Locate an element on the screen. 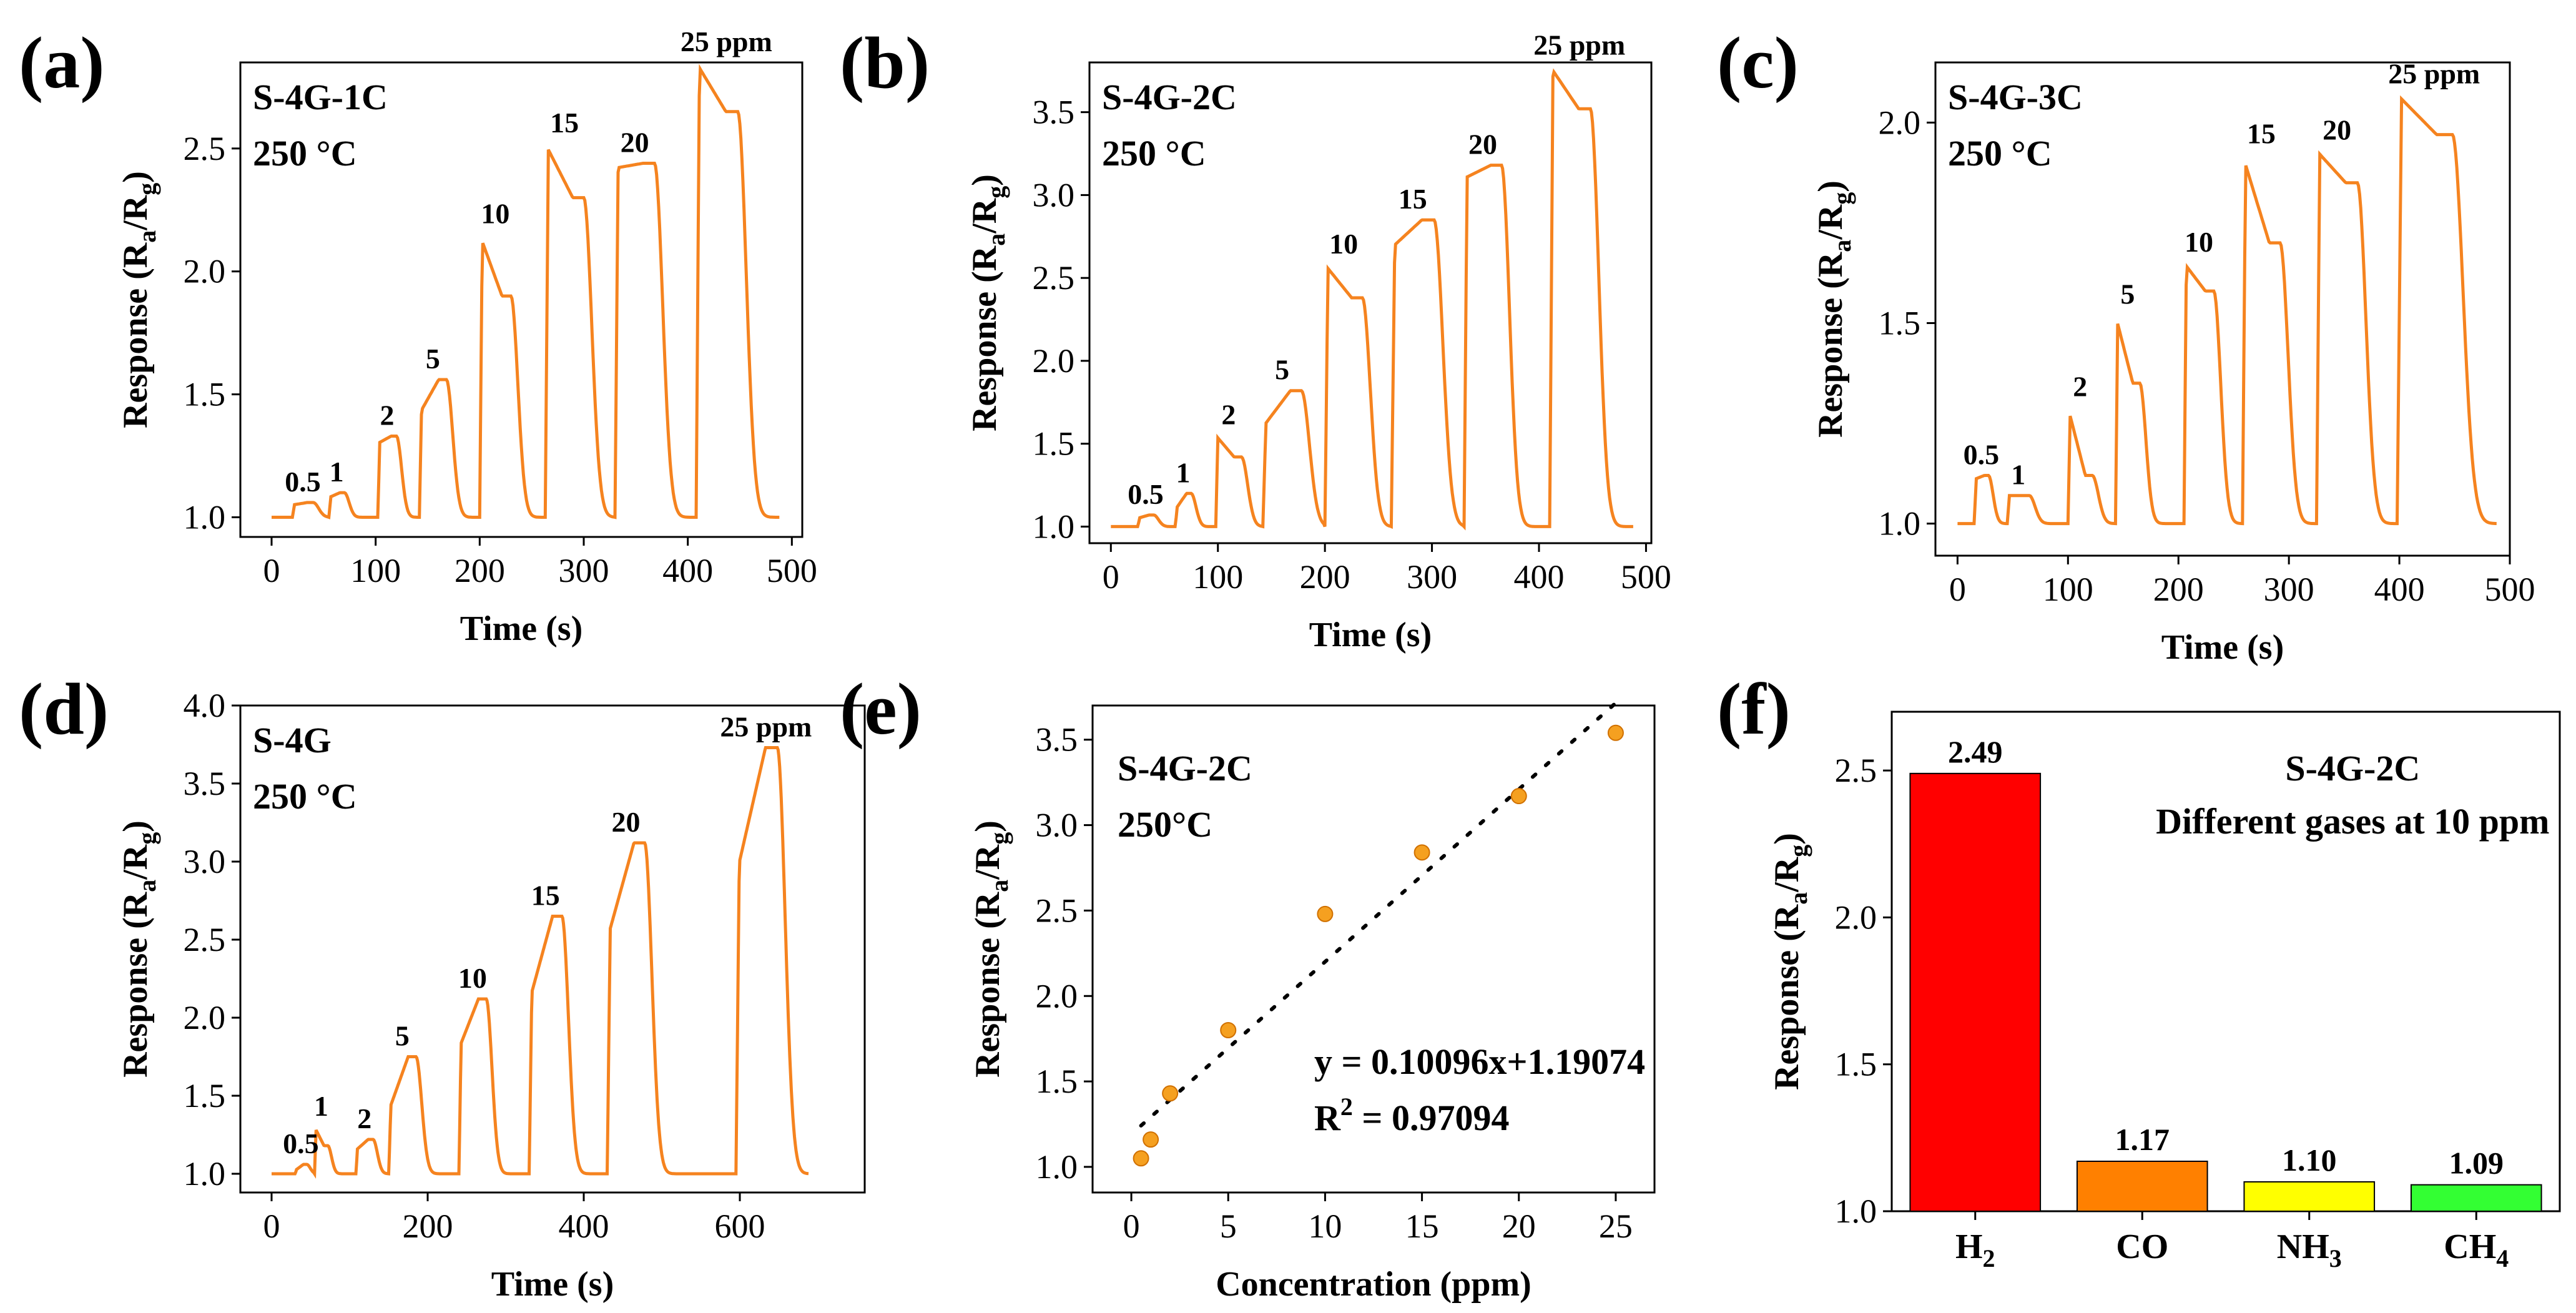 The width and height of the screenshot is (2576, 1313). category-sub: 4 is located at coordinates (2502, 1258).